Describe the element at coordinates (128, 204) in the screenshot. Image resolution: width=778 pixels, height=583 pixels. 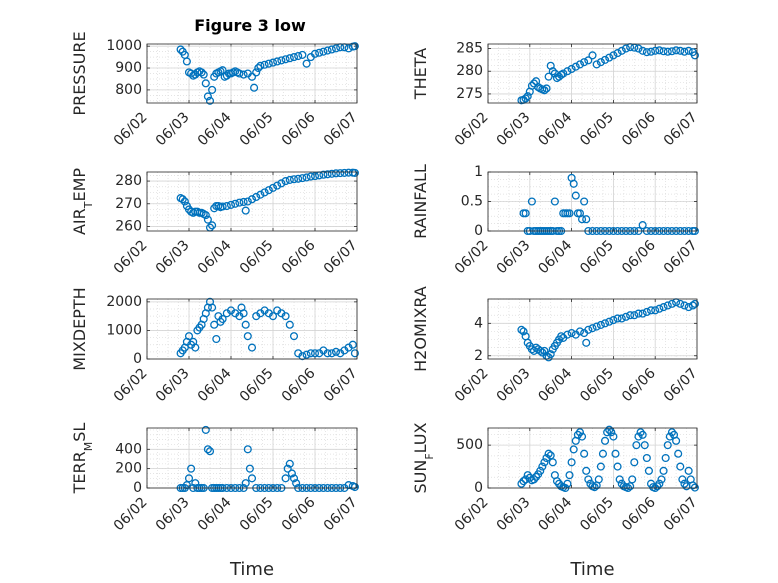
I see `y-tick-label: 270` at that location.